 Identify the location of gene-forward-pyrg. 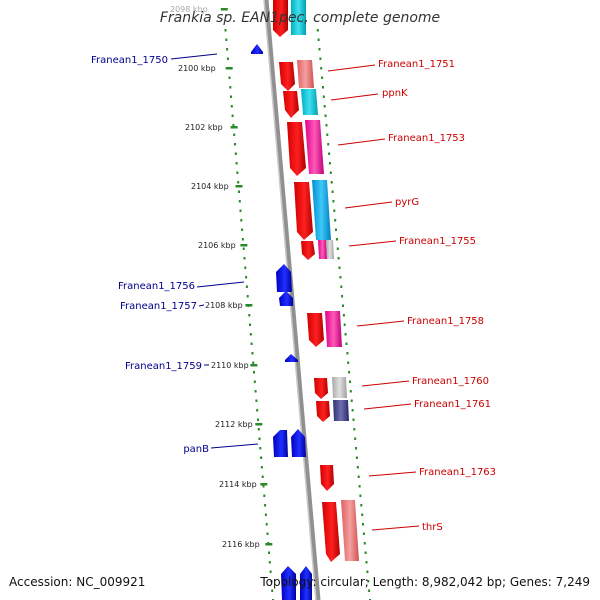
(303, 211).